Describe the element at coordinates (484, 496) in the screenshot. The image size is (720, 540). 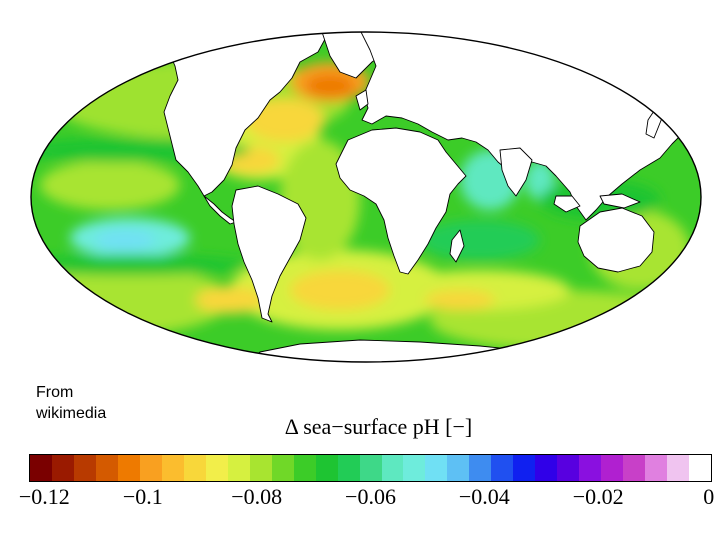
I see `colorbar-tick-label: −0.04` at that location.